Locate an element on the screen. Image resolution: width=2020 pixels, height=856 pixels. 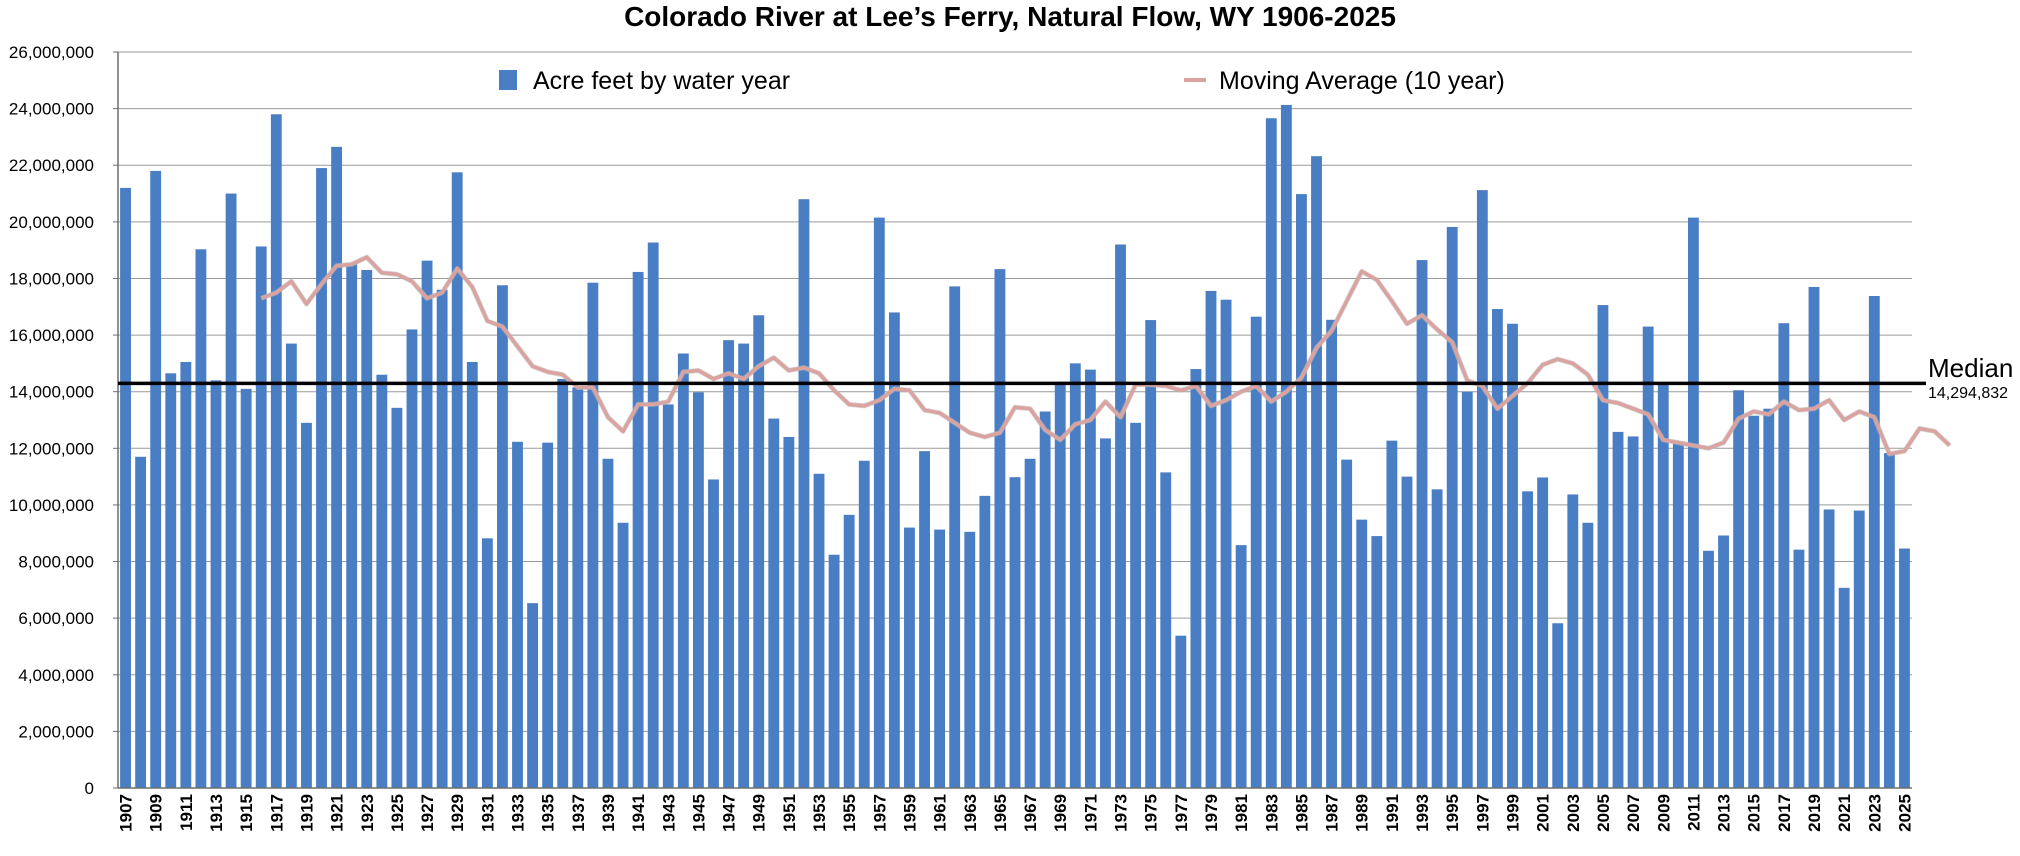
x-tick-label: 1959 is located at coordinates (909, 813).